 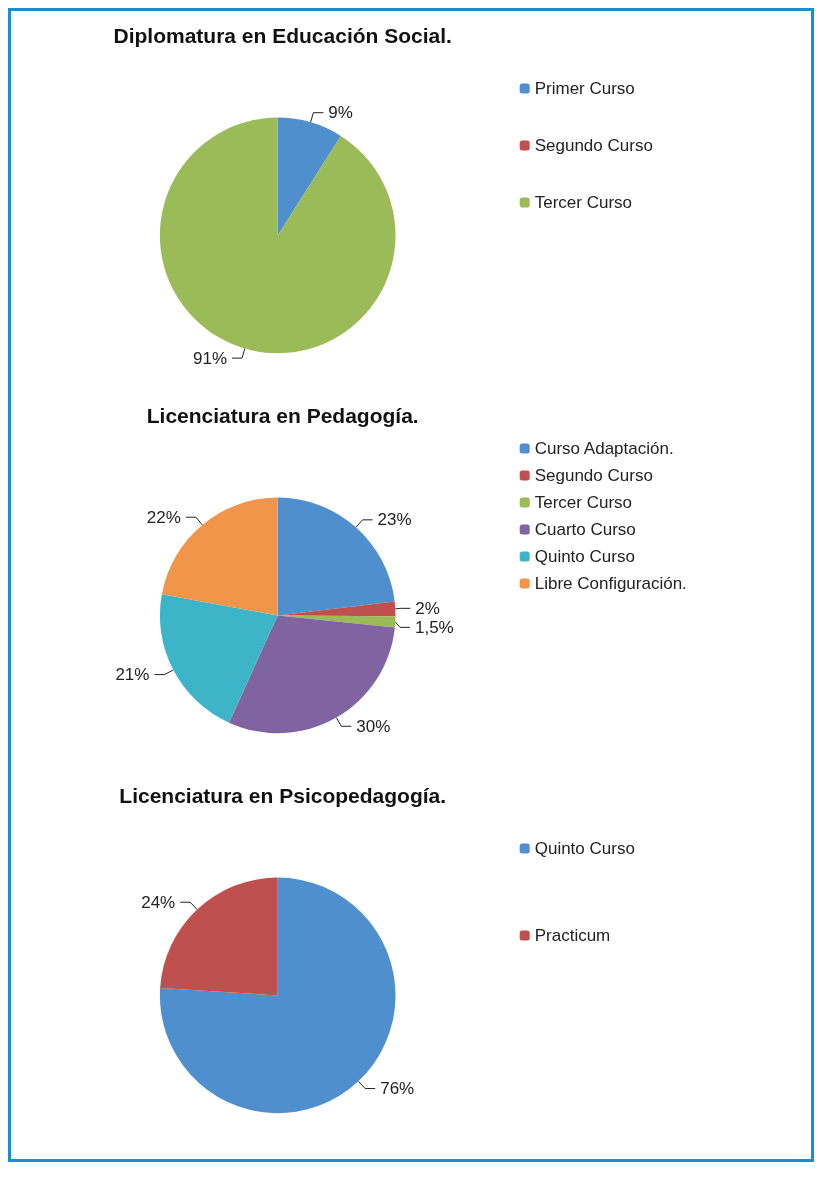 I want to click on legend-label: Libre Configuración., so click(x=610, y=583).